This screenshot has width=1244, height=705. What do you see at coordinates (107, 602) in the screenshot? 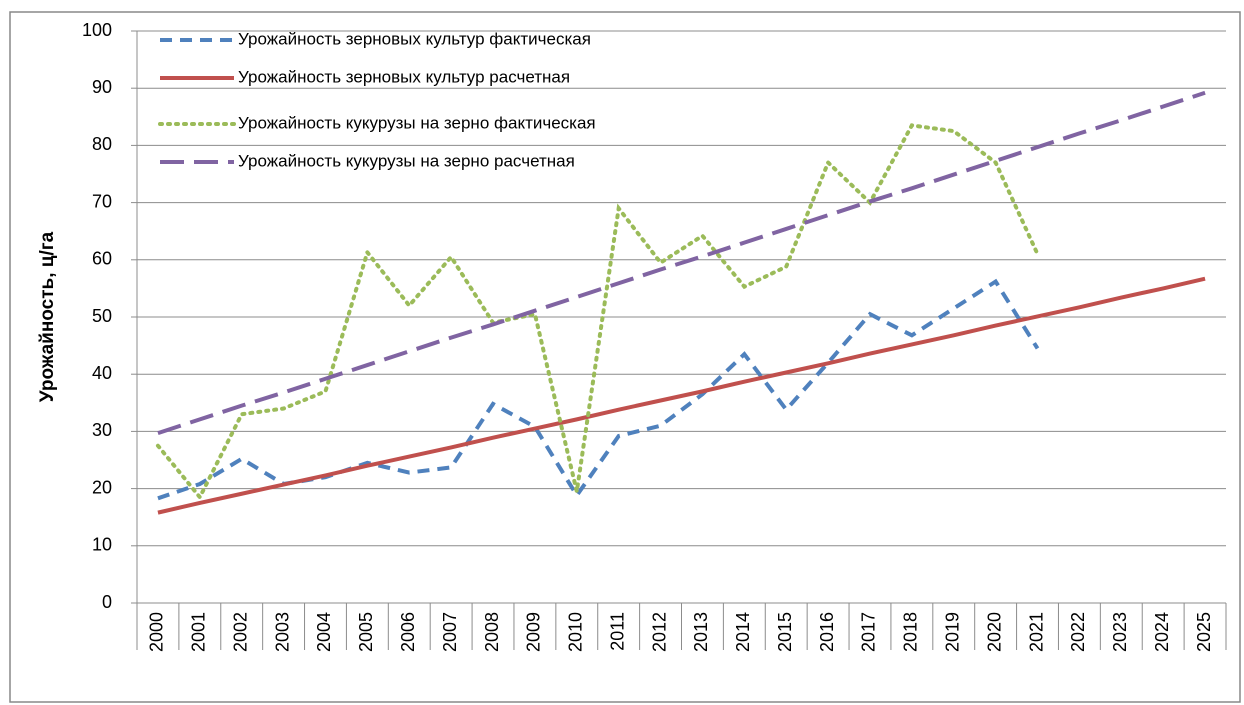
I see `y-tick-label: 0` at bounding box center [107, 602].